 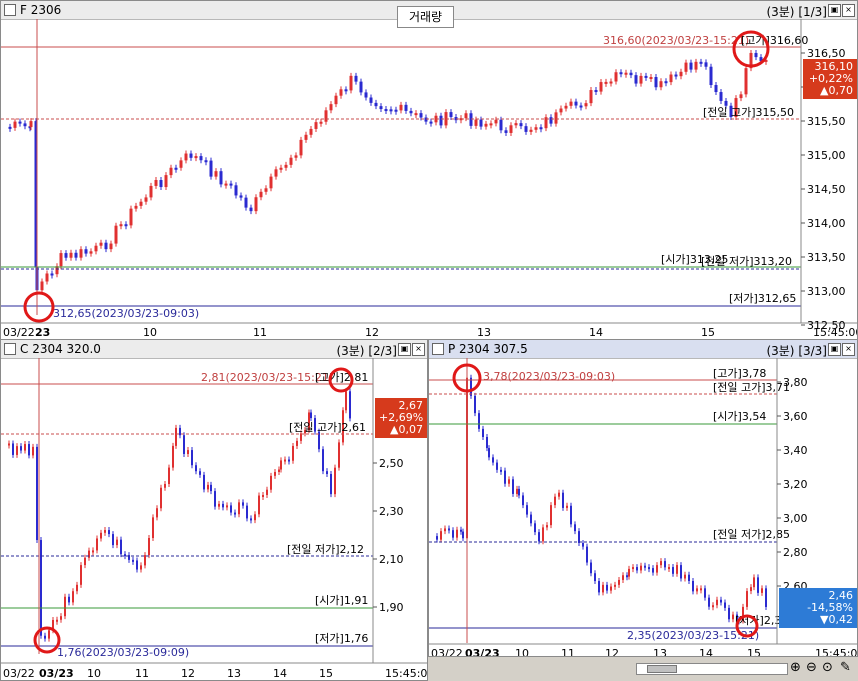 What do you see at coordinates (341, 638) in the screenshot?
I see `low-tag: [저가]1,76` at bounding box center [341, 638].